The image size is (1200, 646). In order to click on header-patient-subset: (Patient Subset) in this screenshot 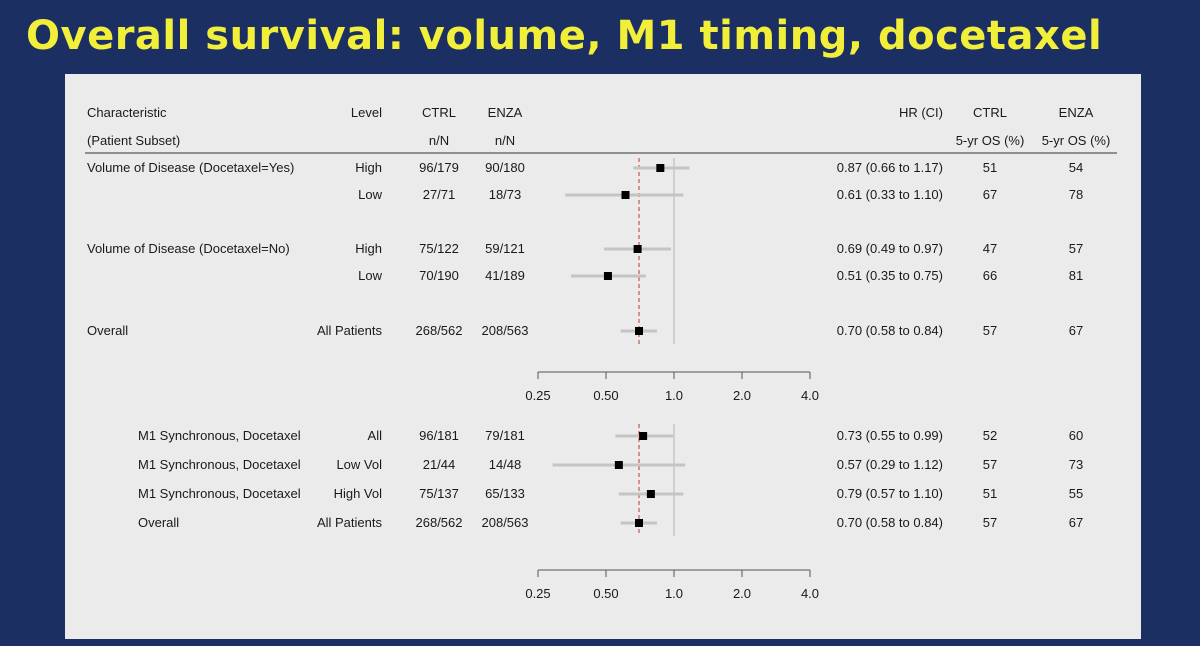, I will do `click(133, 140)`.